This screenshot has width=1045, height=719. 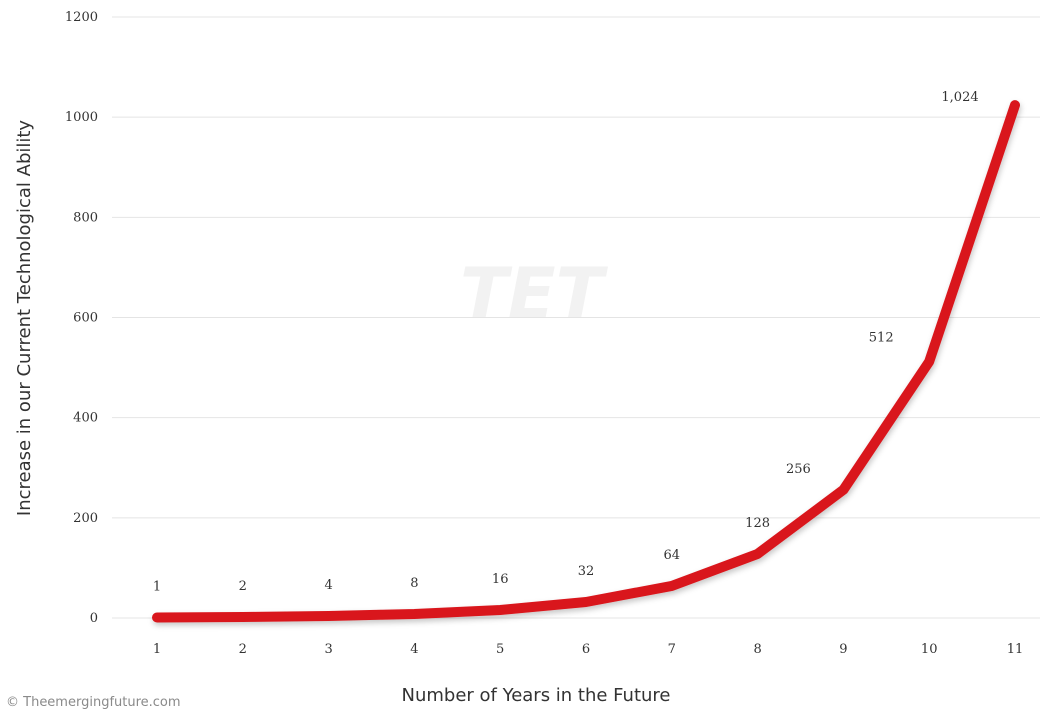 What do you see at coordinates (757, 523) in the screenshot?
I see `data-label: 128` at bounding box center [757, 523].